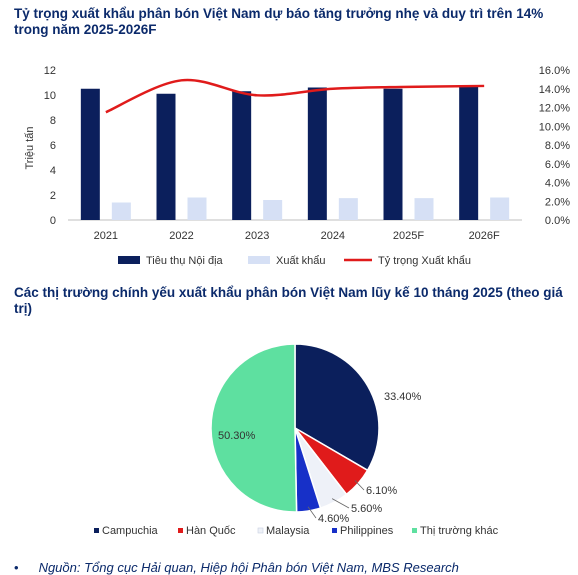 The width and height of the screenshot is (578, 575). What do you see at coordinates (181, 236) in the screenshot?
I see `x-tick-label: 2022` at bounding box center [181, 236].